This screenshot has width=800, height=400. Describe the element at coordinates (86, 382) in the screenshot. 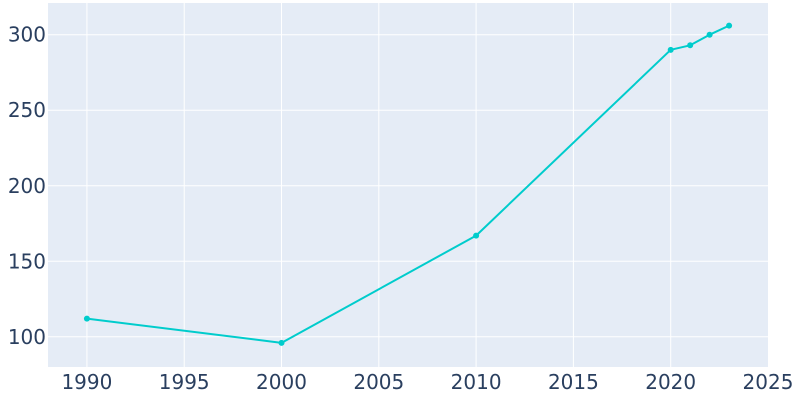

I see `x-tick-label: 1990` at that location.